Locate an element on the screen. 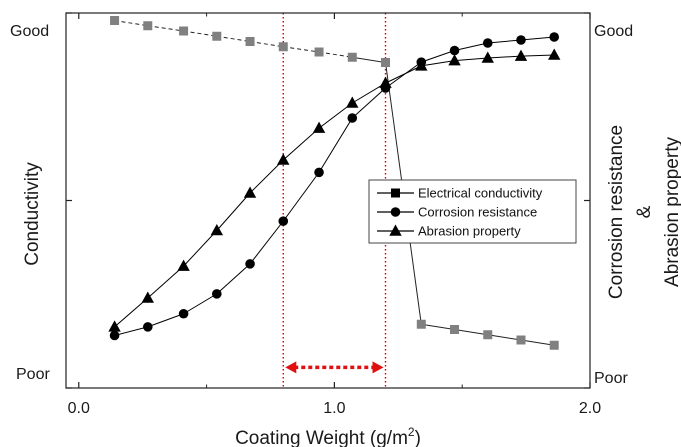 The height and width of the screenshot is (447, 681). left-axis-title: Conductivity is located at coordinates (32, 214).